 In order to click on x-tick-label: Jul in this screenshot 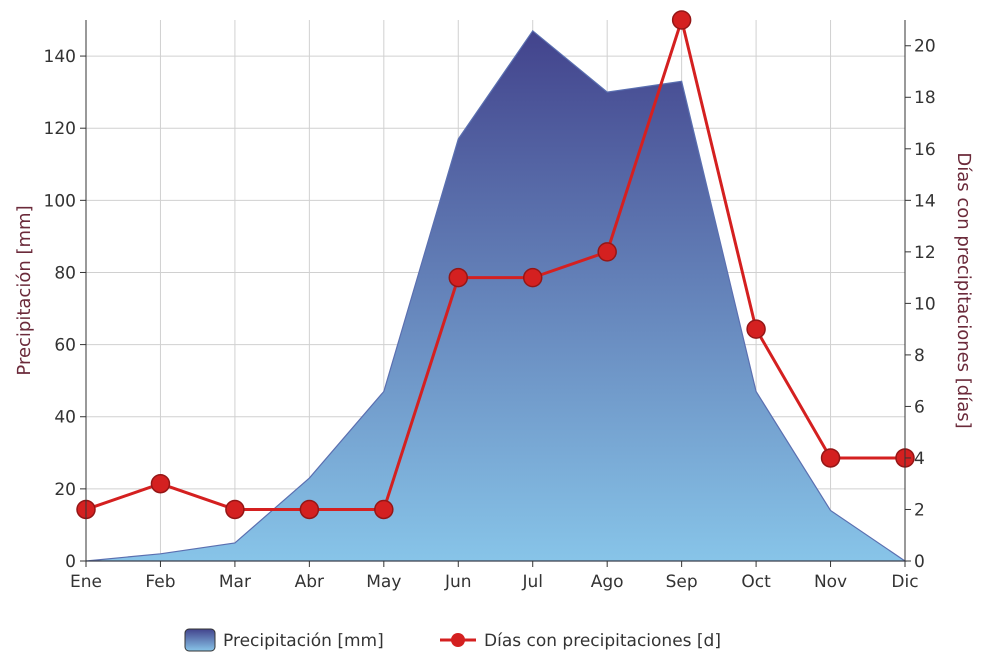, I will do `click(532, 582)`.